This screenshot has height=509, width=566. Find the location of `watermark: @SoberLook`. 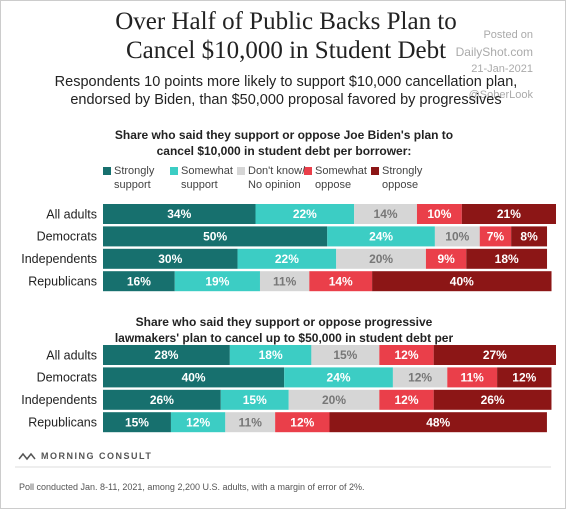

watermark: @SoberLook is located at coordinates (500, 95).